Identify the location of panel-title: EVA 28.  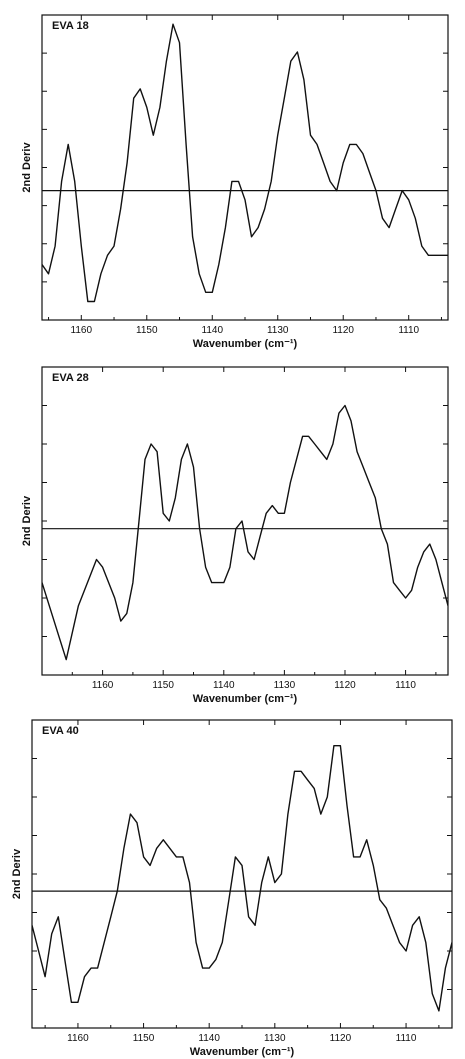
(70, 378).